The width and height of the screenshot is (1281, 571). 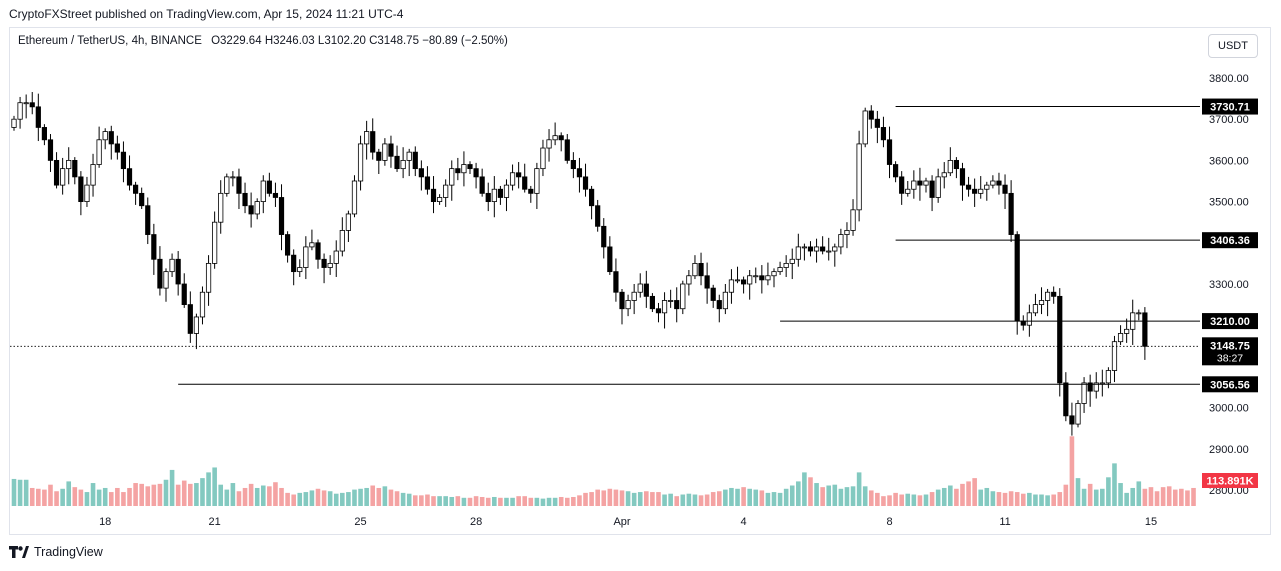 What do you see at coordinates (465, 41) in the screenshot?
I see `change-value: −80.89 (−2.50%)` at bounding box center [465, 41].